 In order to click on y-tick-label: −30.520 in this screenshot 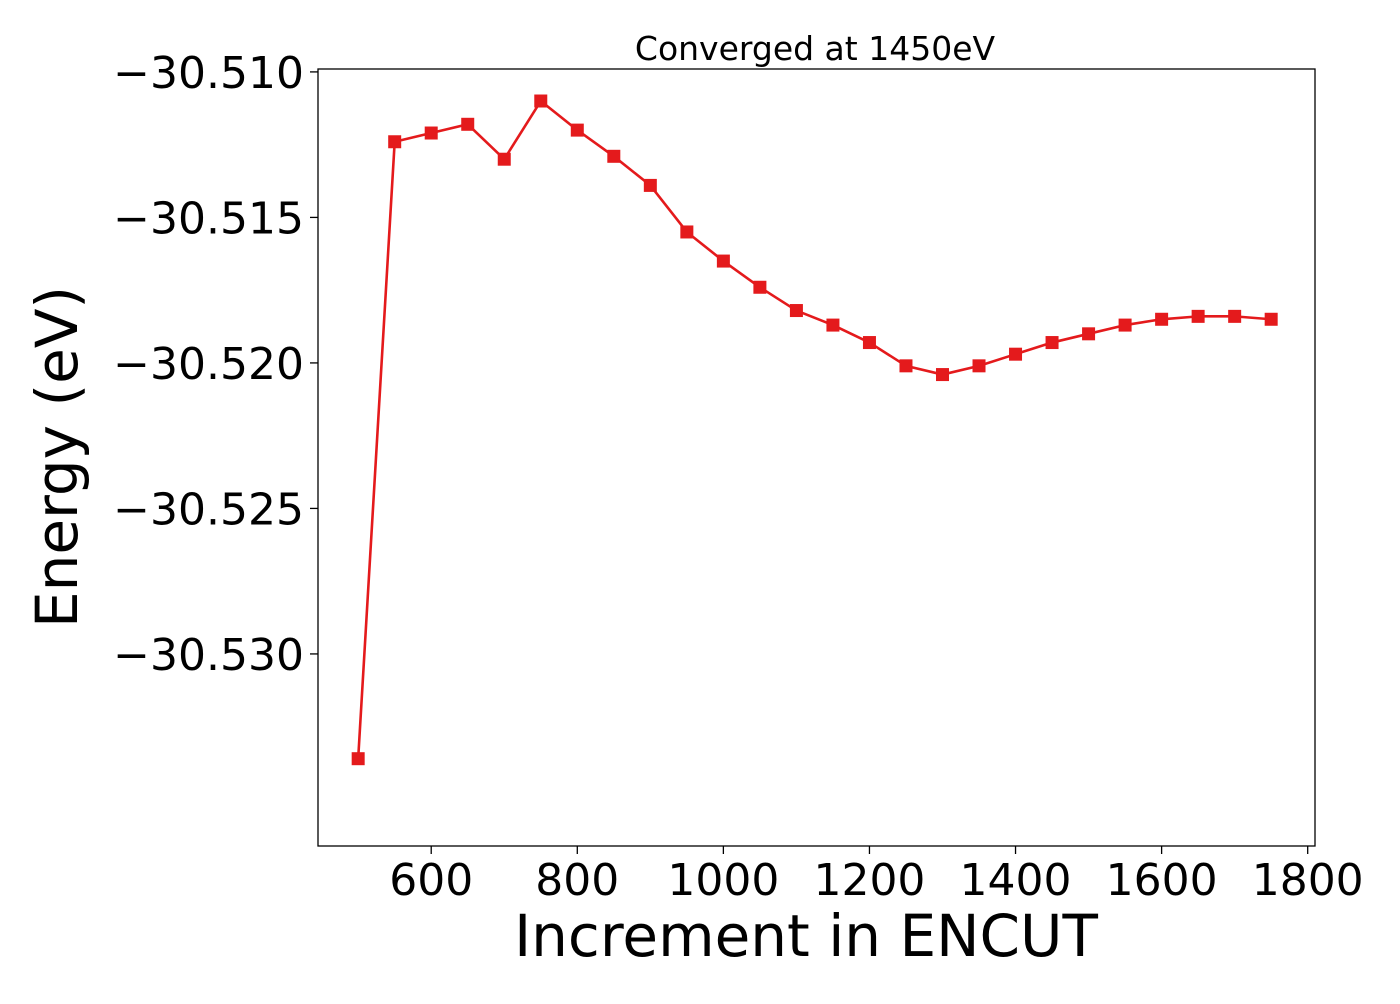, I will do `click(208, 364)`.